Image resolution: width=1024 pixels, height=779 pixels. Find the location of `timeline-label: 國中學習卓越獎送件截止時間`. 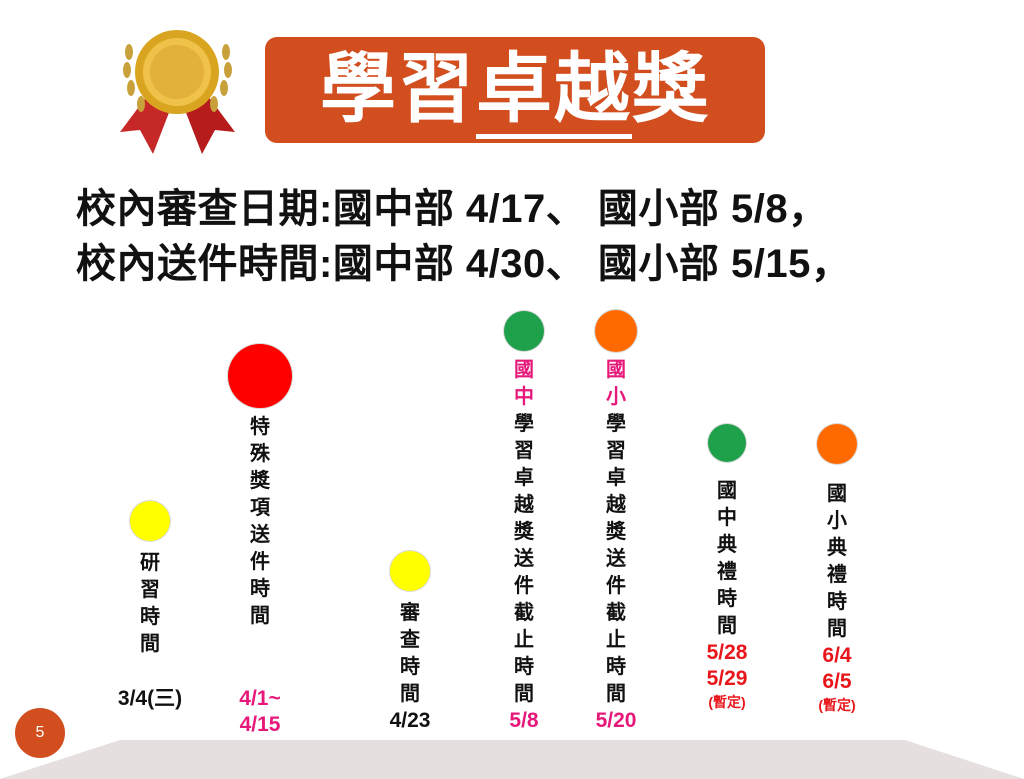

timeline-label: 國中學習卓越獎送件截止時間 is located at coordinates (524, 532).